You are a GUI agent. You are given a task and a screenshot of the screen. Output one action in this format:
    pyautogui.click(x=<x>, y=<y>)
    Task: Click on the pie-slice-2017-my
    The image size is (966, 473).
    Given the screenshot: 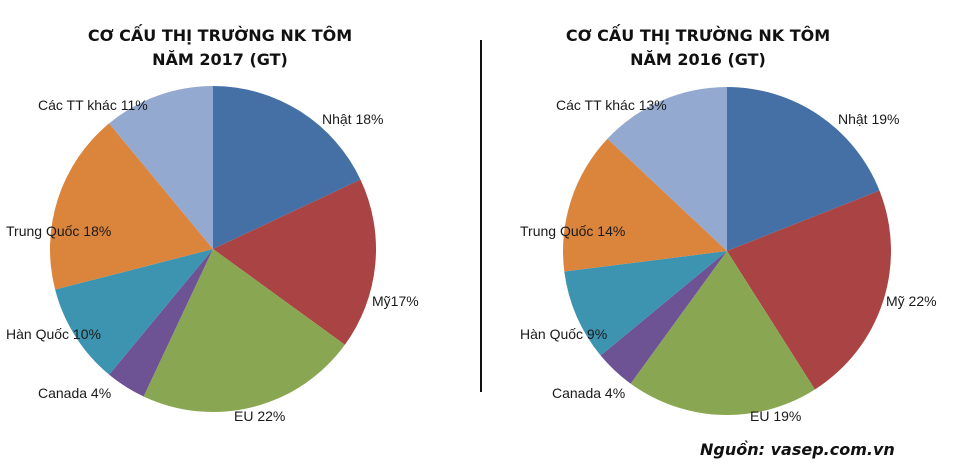 What is the action you would take?
    pyautogui.click(x=295, y=262)
    